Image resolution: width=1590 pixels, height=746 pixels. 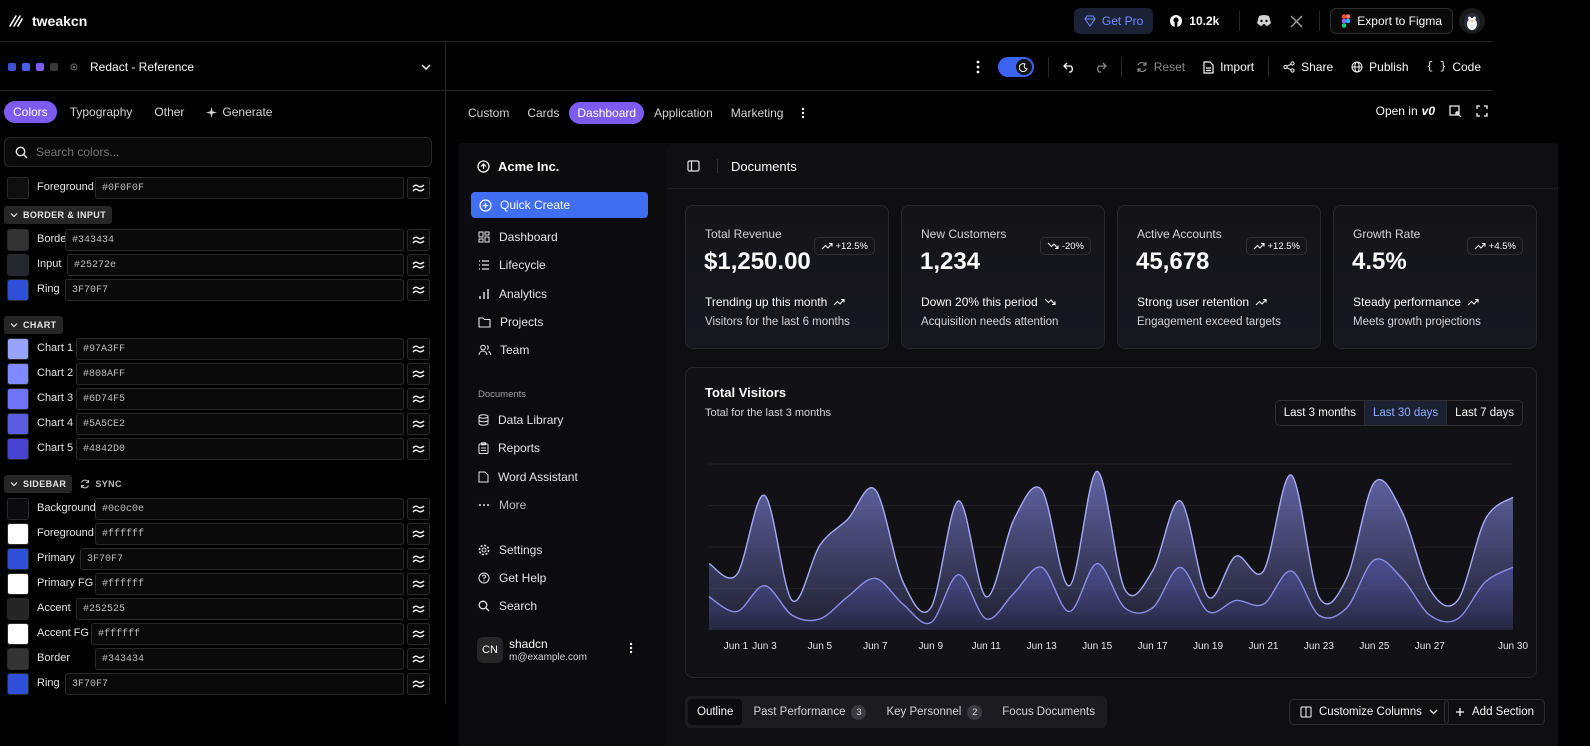 What do you see at coordinates (1194, 21) in the screenshot?
I see `github-button: 10.2k` at bounding box center [1194, 21].